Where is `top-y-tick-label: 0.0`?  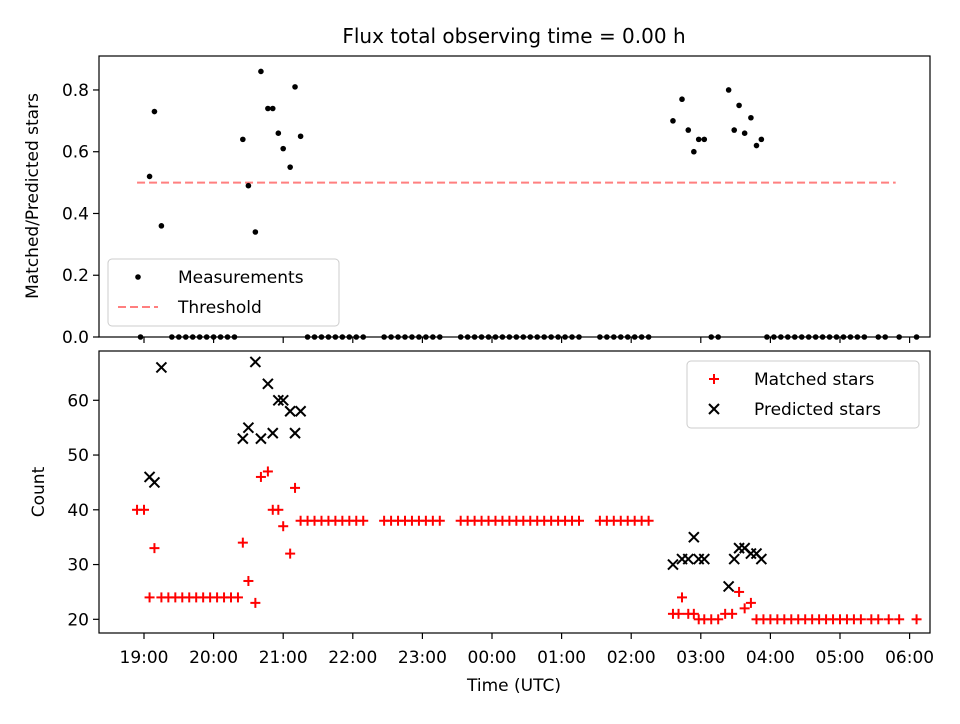 top-y-tick-label: 0.0 is located at coordinates (75, 338).